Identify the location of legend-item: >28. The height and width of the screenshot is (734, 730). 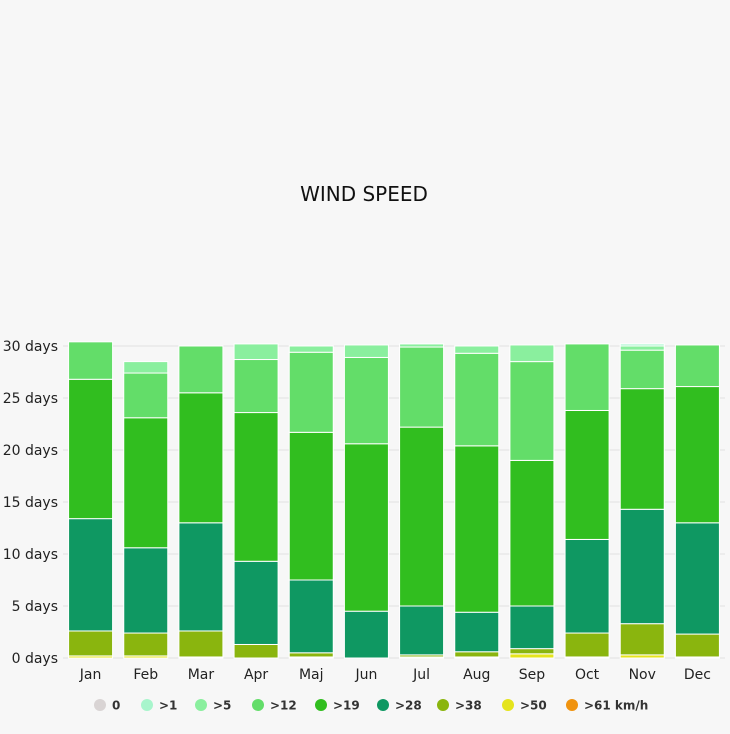
(399, 706).